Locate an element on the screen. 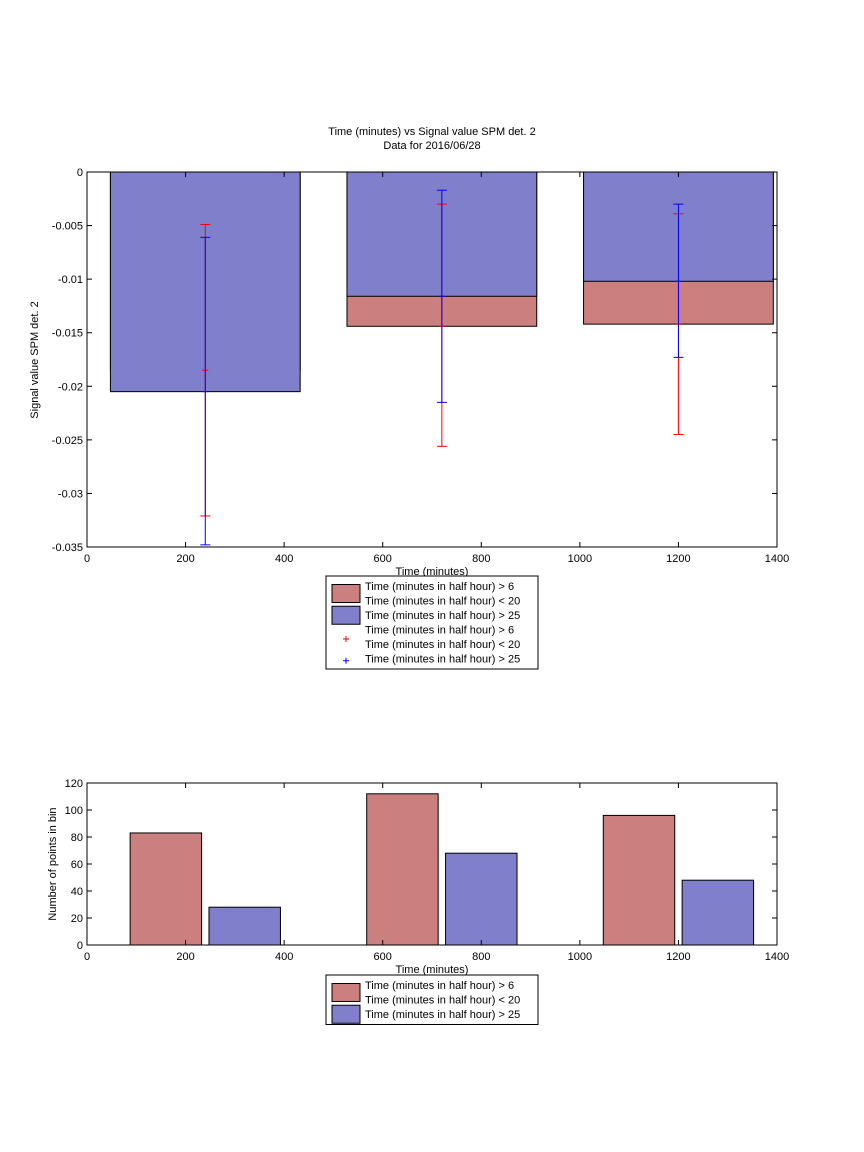  y-tick-label: -0.015 is located at coordinates (67, 334).